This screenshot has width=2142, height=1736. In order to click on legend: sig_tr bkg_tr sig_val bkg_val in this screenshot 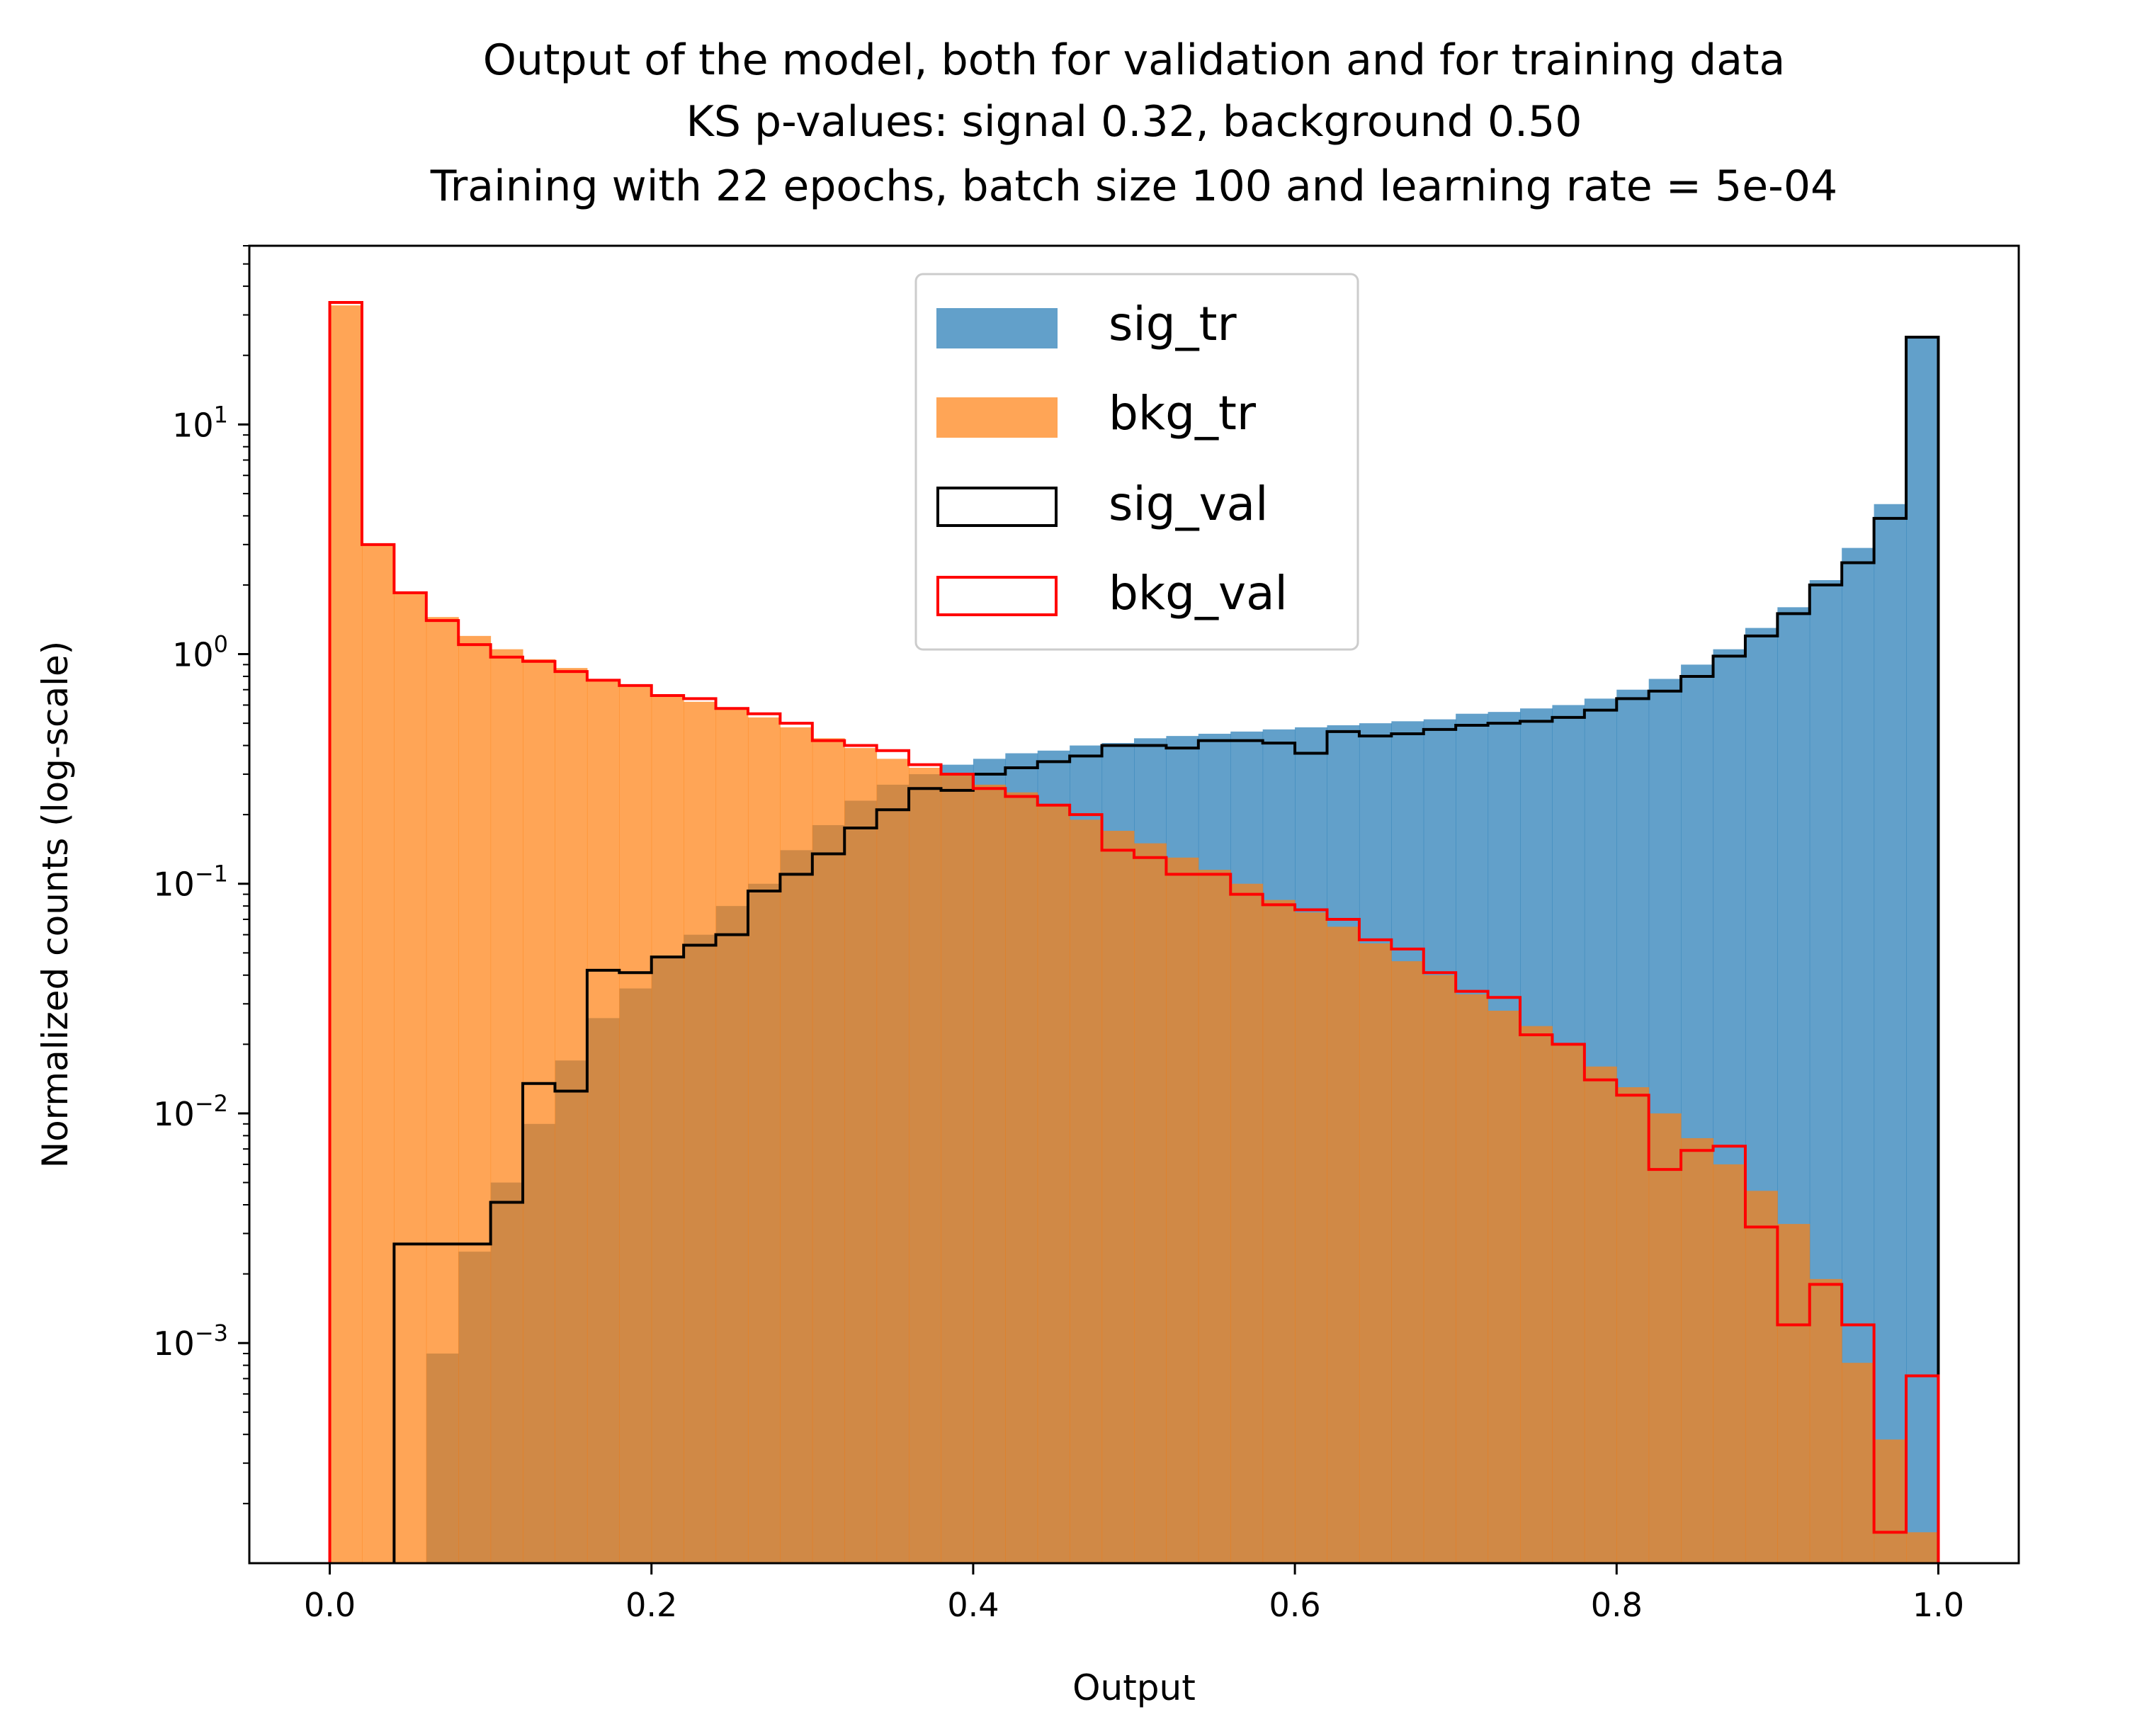, I will do `click(1136, 462)`.